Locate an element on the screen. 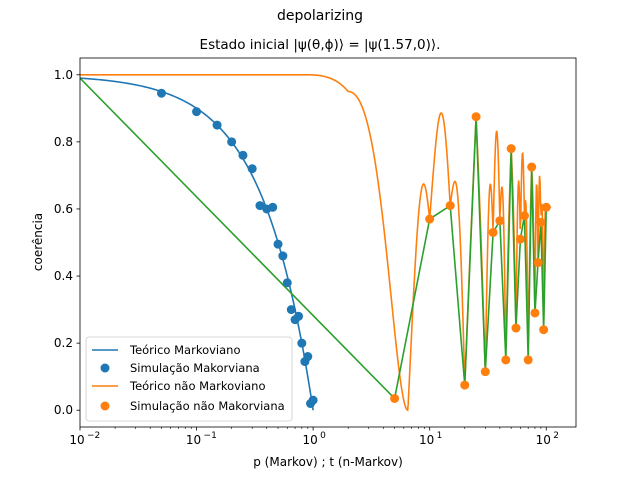  legend-marker-nonmarkov-sim is located at coordinates (105, 406).